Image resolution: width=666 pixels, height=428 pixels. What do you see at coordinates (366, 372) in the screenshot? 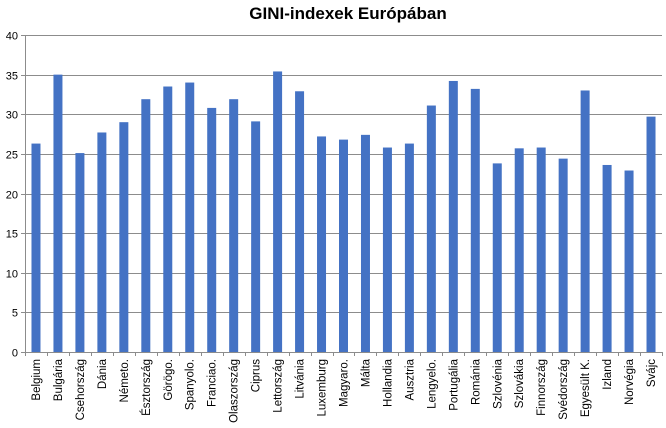
I see `x-category-label: Málta` at bounding box center [366, 372].